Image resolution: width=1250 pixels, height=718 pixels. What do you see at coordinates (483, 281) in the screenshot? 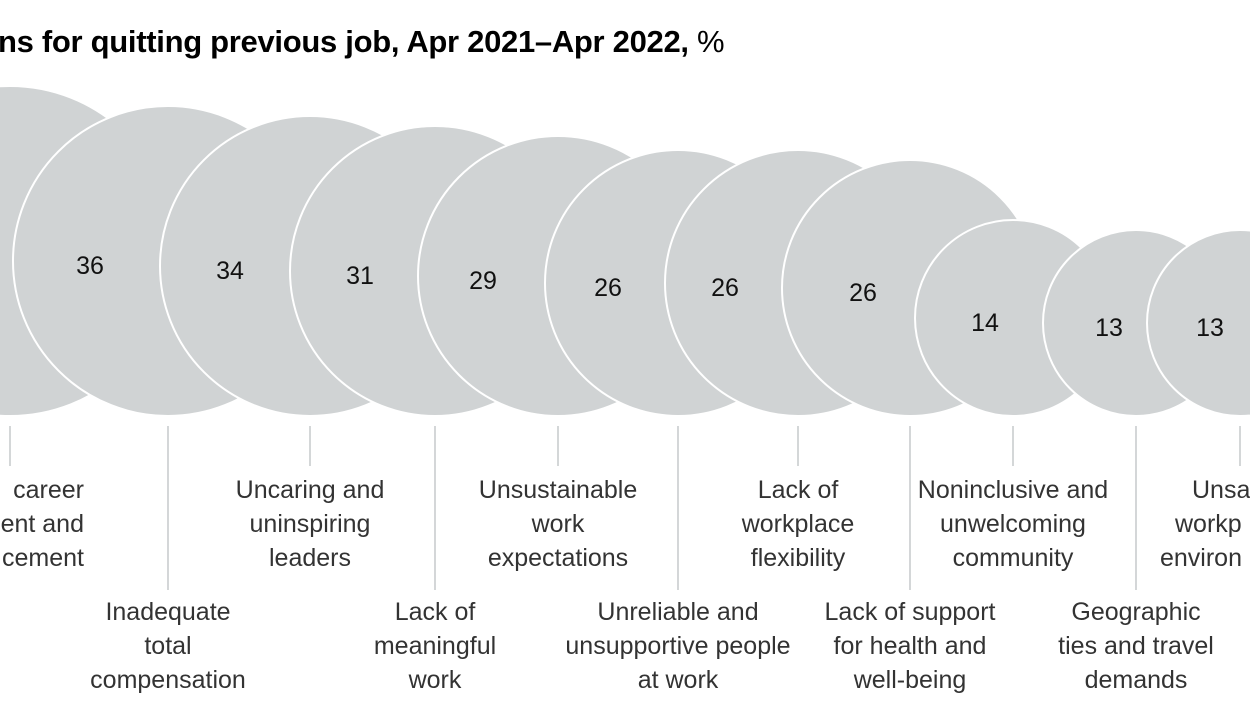
I see `bubble-value: 29` at bounding box center [483, 281].